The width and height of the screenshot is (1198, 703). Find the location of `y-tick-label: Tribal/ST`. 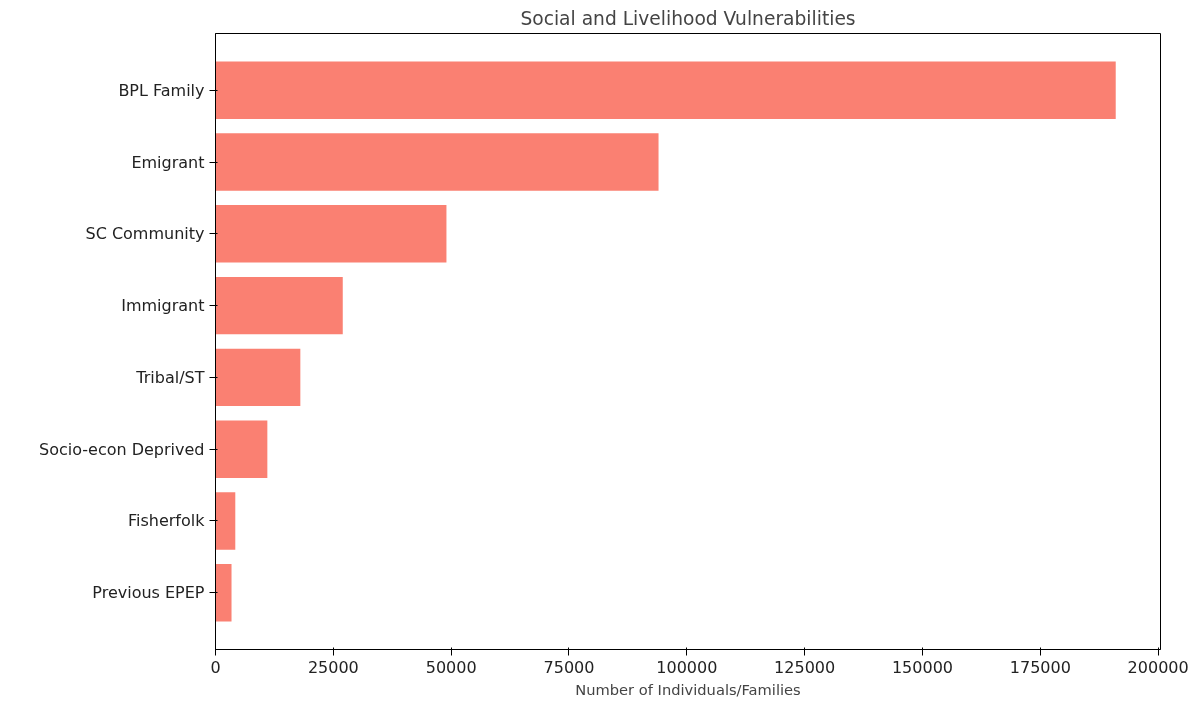

y-tick-label: Tribal/ST is located at coordinates (170, 377).